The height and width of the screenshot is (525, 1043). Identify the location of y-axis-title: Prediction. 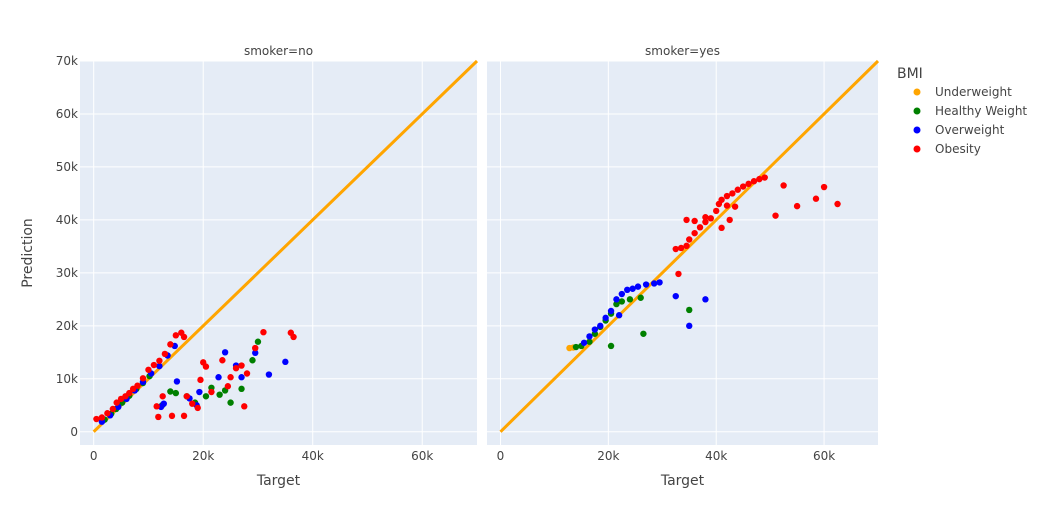
(28, 253).